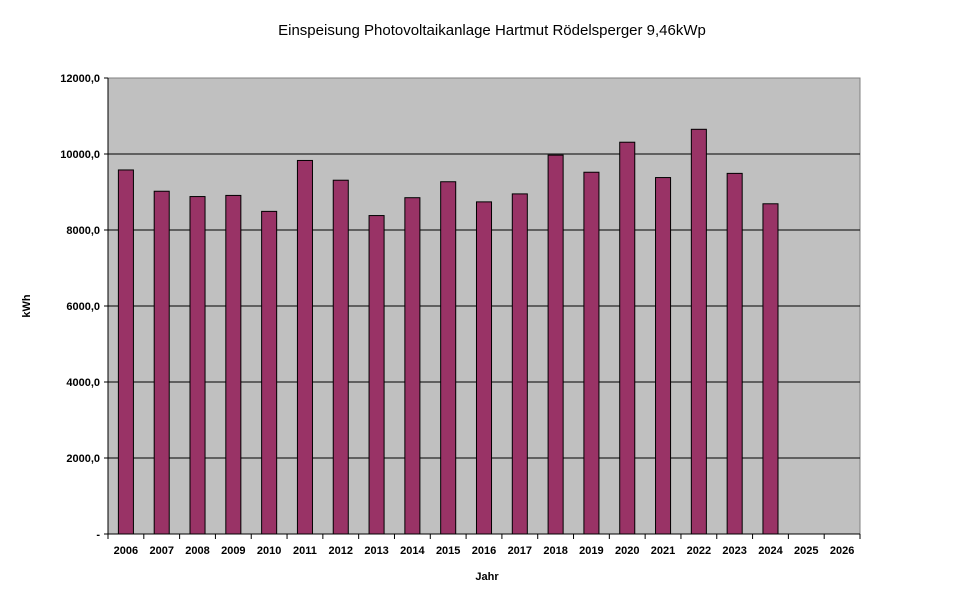 Image resolution: width=970 pixels, height=603 pixels. Describe the element at coordinates (125, 352) in the screenshot. I see `bar-2006` at that location.